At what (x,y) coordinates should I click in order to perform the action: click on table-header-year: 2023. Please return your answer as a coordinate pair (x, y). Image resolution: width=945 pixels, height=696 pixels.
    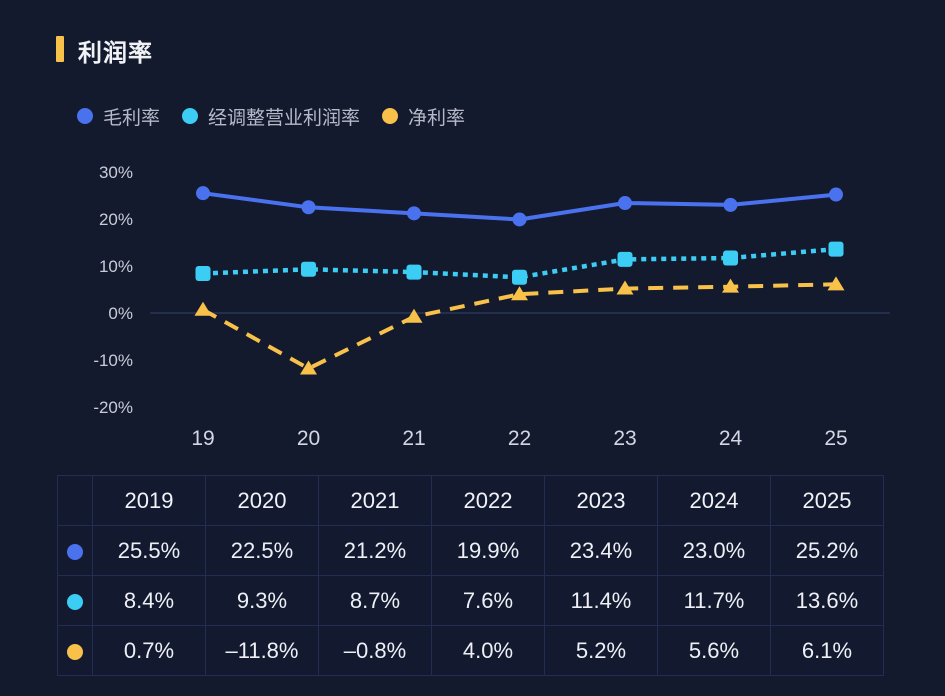
    Looking at the image, I should click on (601, 500).